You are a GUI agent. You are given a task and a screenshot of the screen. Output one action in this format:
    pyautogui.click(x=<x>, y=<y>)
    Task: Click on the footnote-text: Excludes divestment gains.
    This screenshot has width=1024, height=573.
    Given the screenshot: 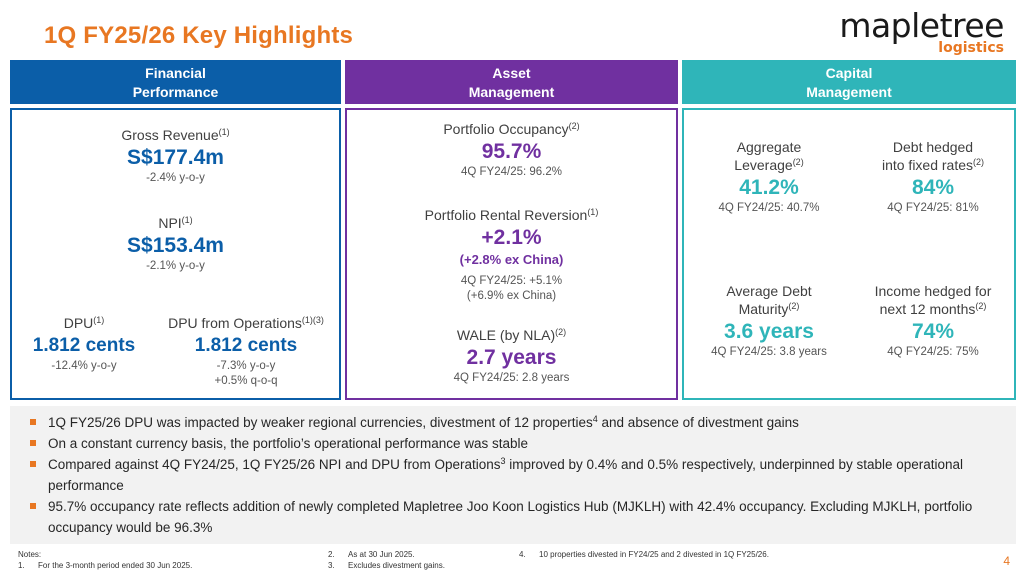 What is the action you would take?
    pyautogui.click(x=396, y=565)
    